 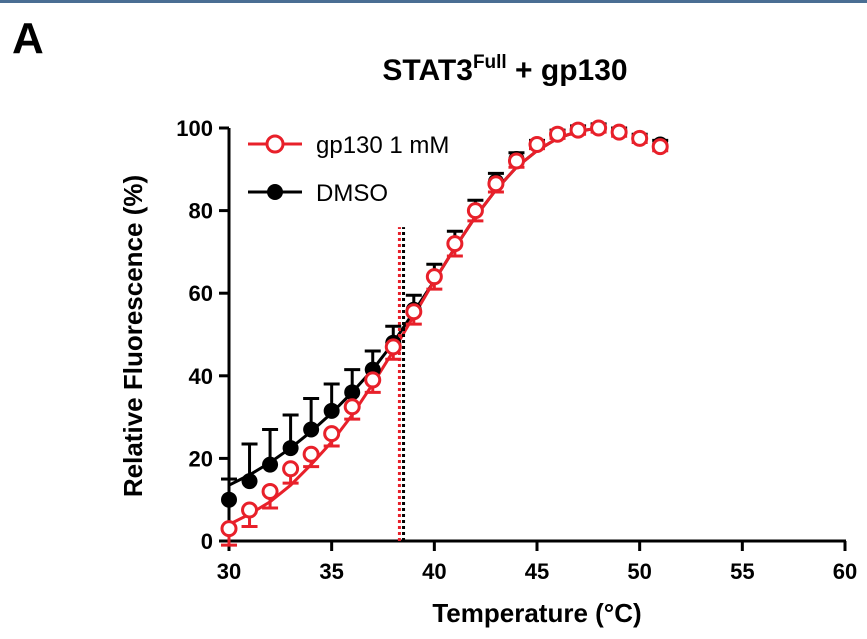 What do you see at coordinates (201, 376) in the screenshot?
I see `y-tick-label: 40` at bounding box center [201, 376].